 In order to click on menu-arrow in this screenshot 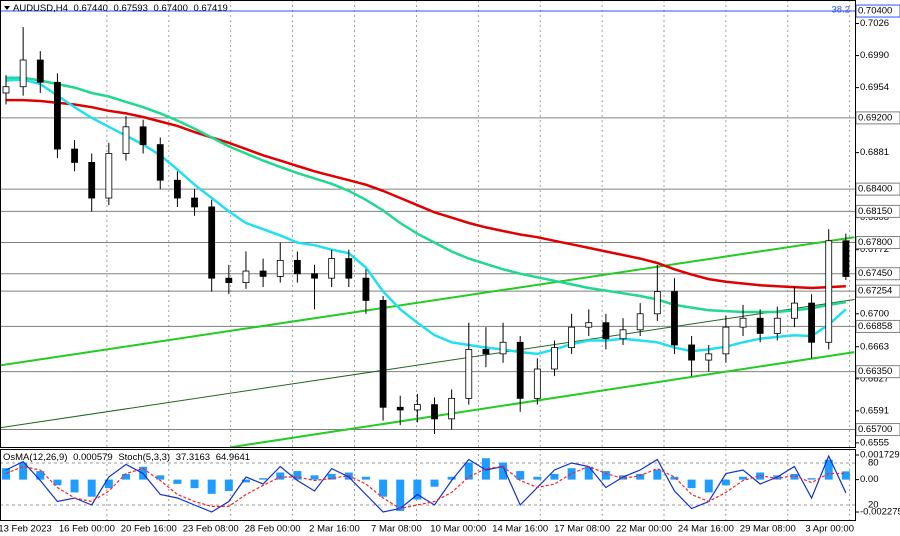, I will do `click(7, 8)`.